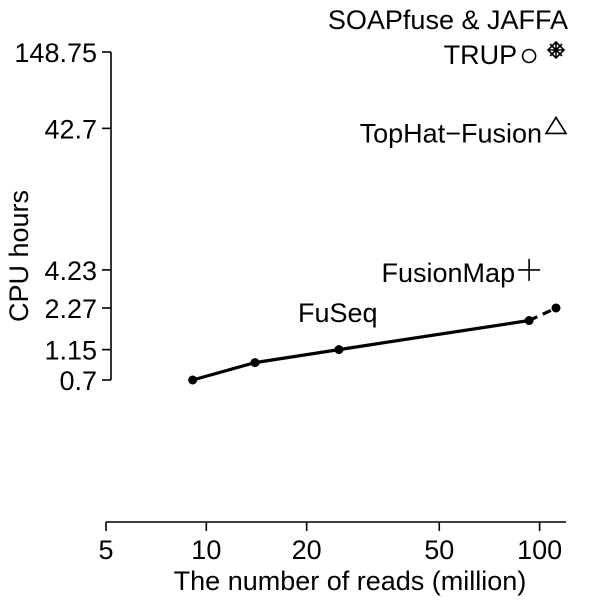  What do you see at coordinates (19, 256) in the screenshot?
I see `y-axis-title: CPU hours` at bounding box center [19, 256].